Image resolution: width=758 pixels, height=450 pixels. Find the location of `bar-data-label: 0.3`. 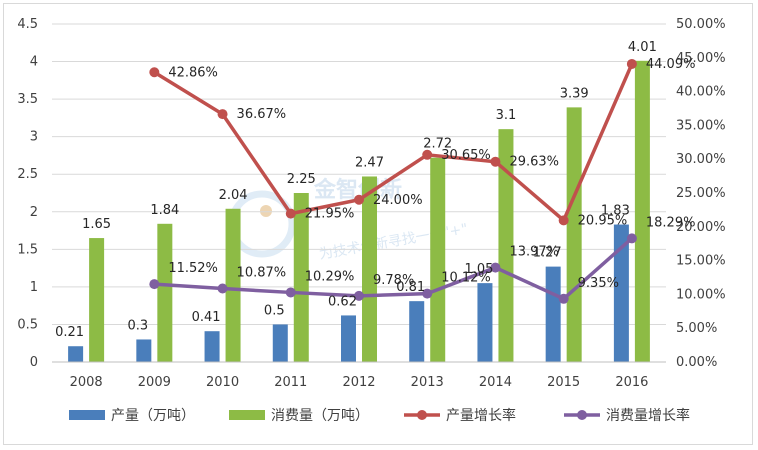

bar-data-label: 0.3 is located at coordinates (137, 325).